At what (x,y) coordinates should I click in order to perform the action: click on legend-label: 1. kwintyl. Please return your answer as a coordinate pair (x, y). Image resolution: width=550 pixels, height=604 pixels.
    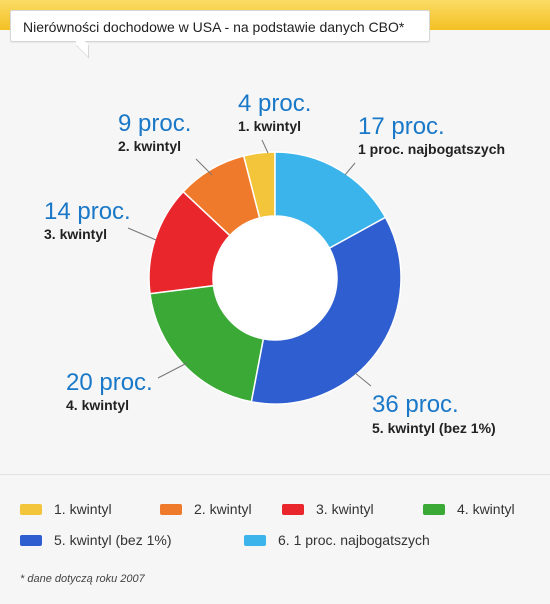
    Looking at the image, I should click on (83, 509).